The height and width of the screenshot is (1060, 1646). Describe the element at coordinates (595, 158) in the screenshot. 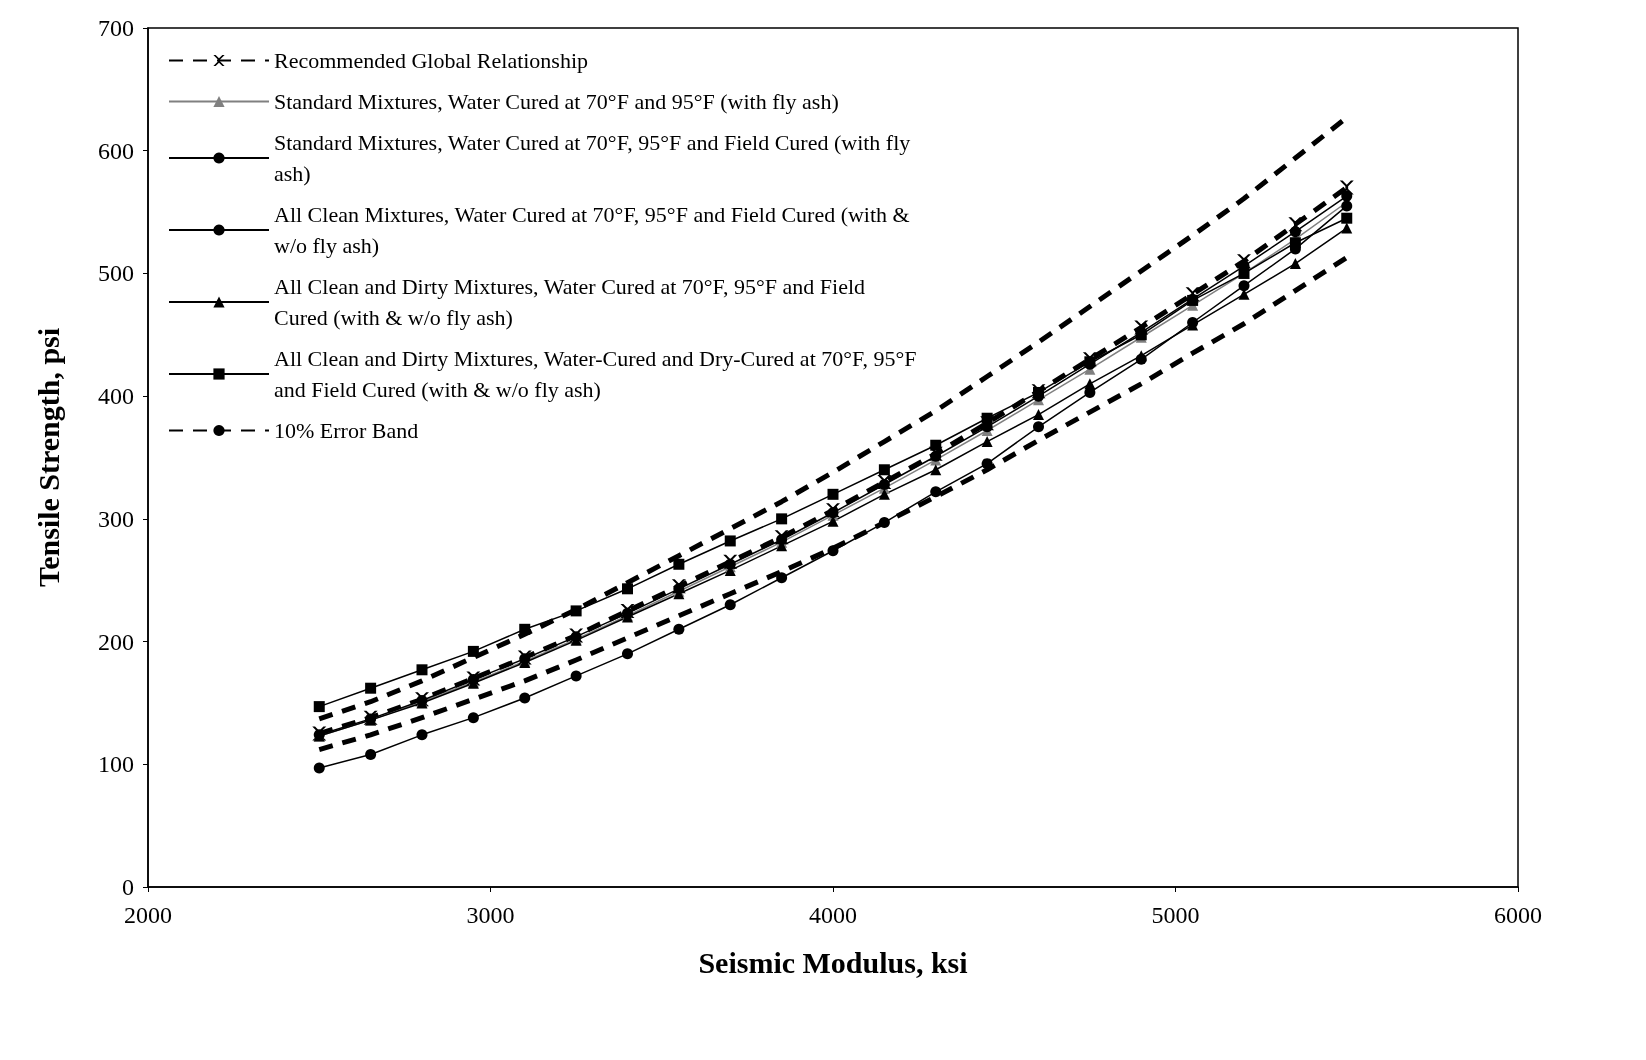

I see `legend-label: Standard Mixtures, Water Cured at 70°F, 95°F and Field Cured (with fly ash)` at that location.